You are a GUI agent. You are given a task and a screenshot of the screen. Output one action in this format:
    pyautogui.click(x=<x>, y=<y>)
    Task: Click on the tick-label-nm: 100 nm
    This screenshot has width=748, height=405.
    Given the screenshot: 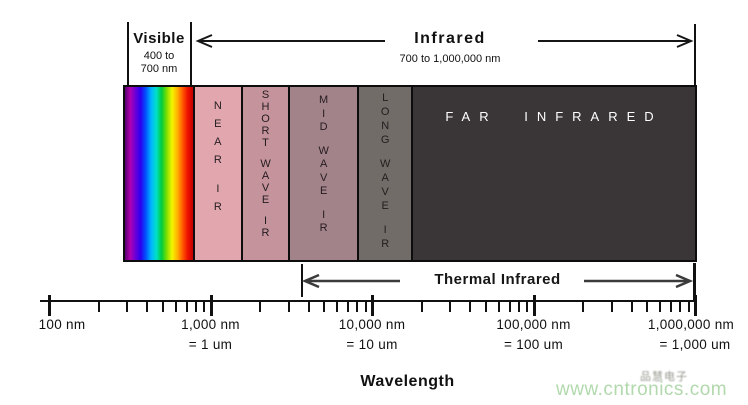 What is the action you would take?
    pyautogui.click(x=62, y=324)
    